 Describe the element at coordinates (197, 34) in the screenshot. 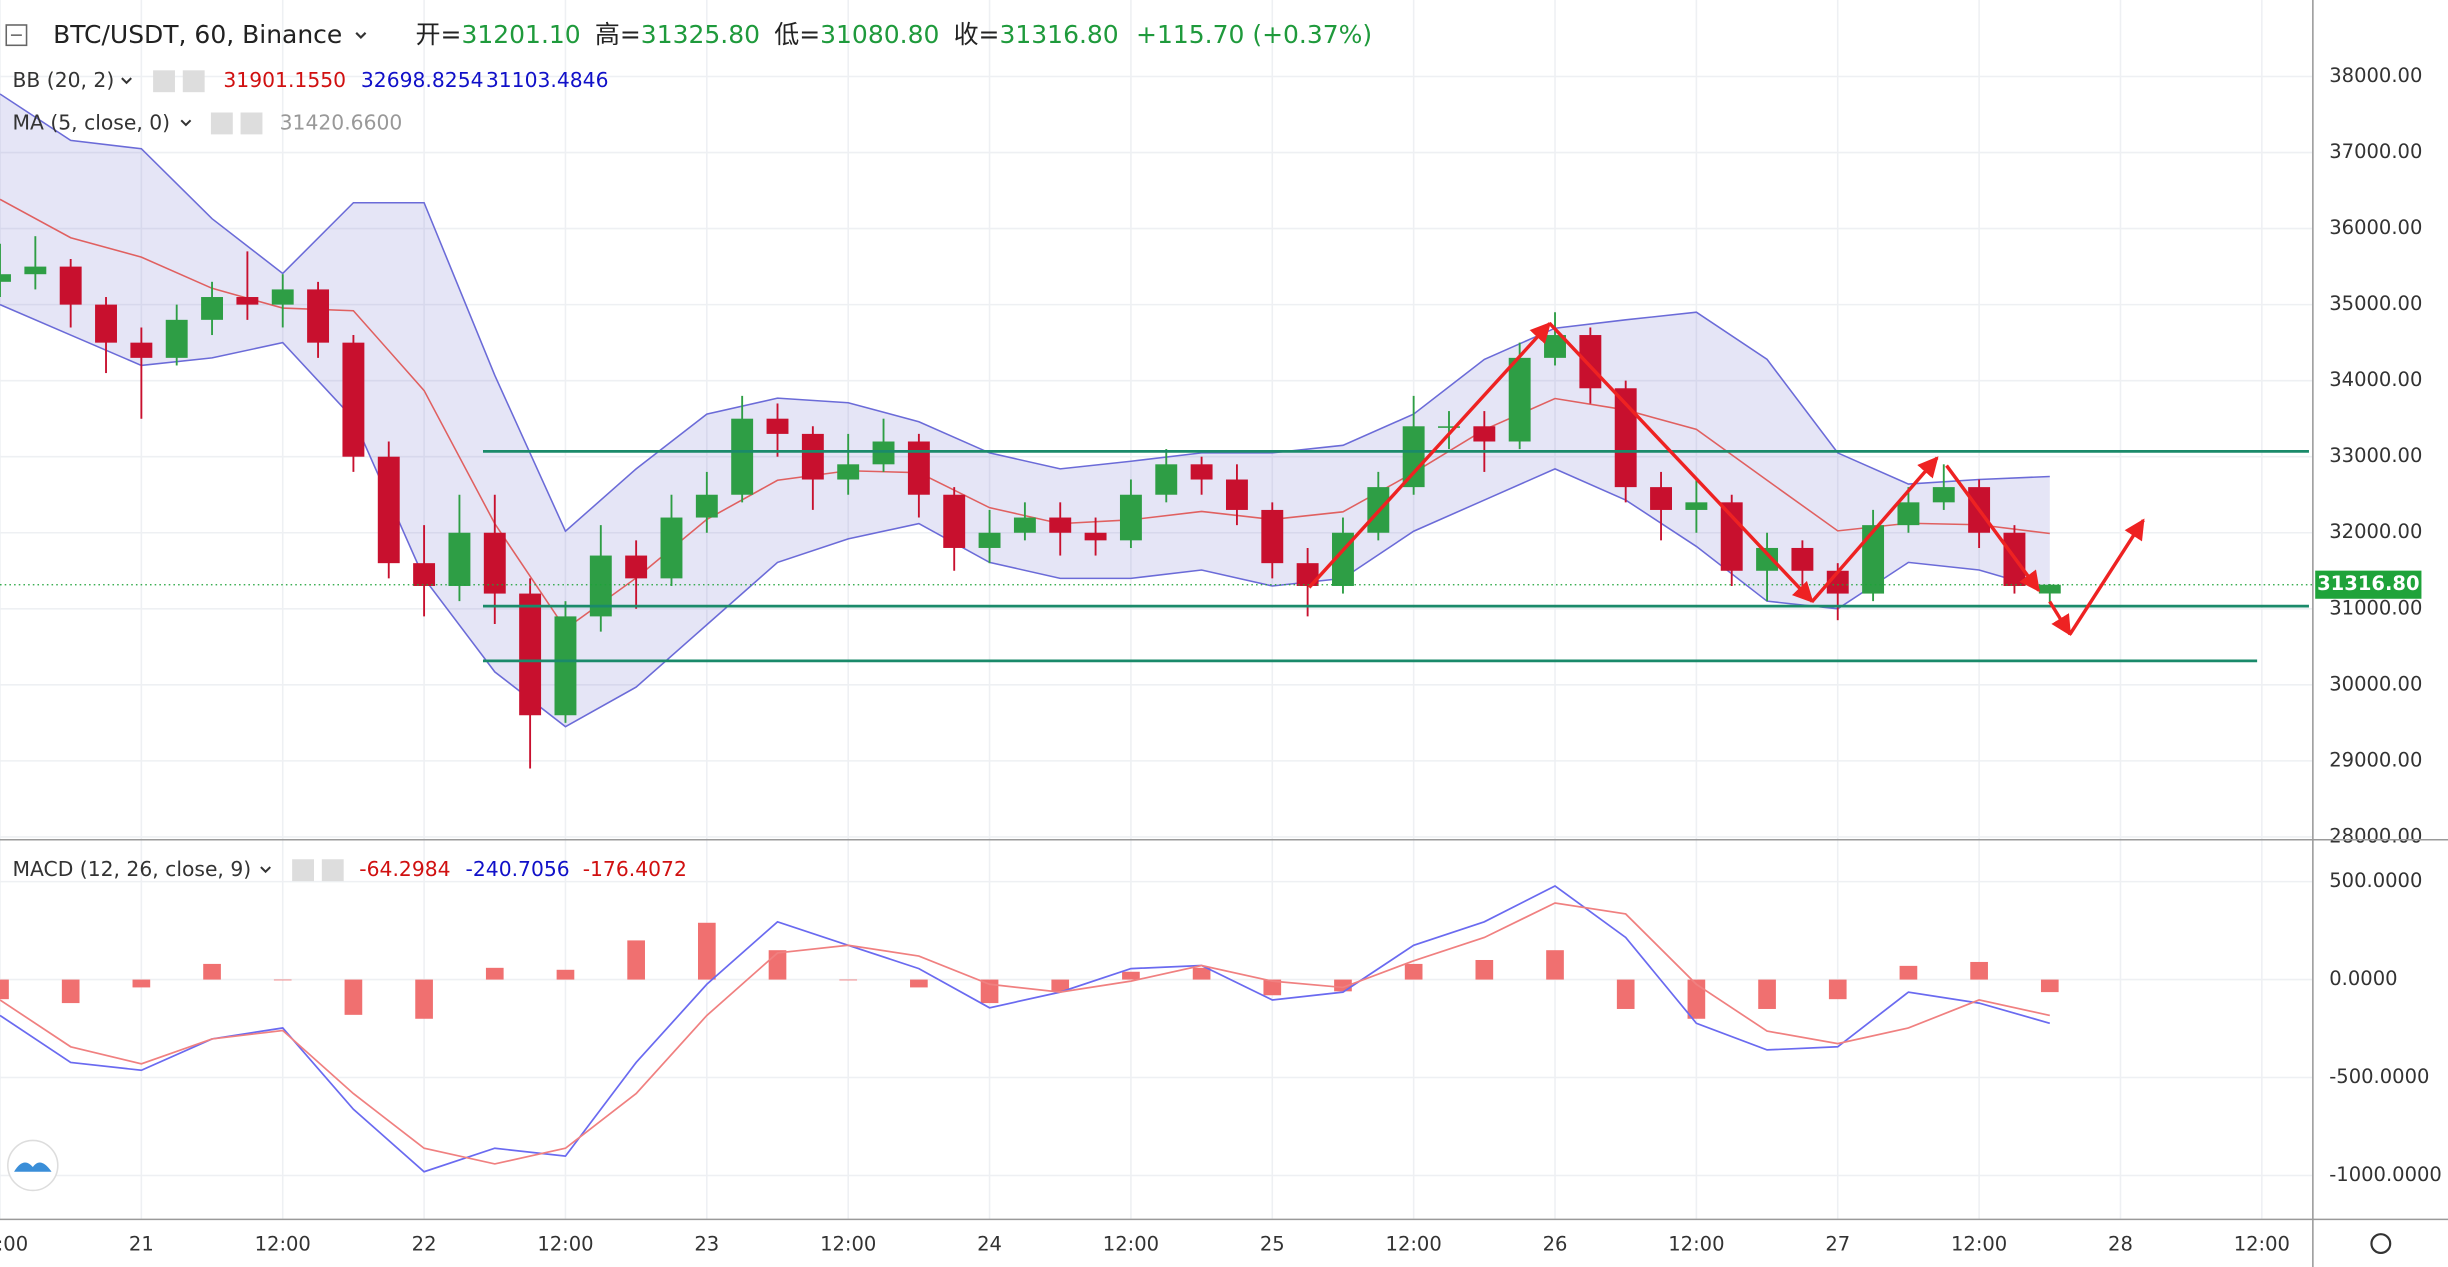

I see `symbol: BTC/USDT, 60, Binance` at that location.